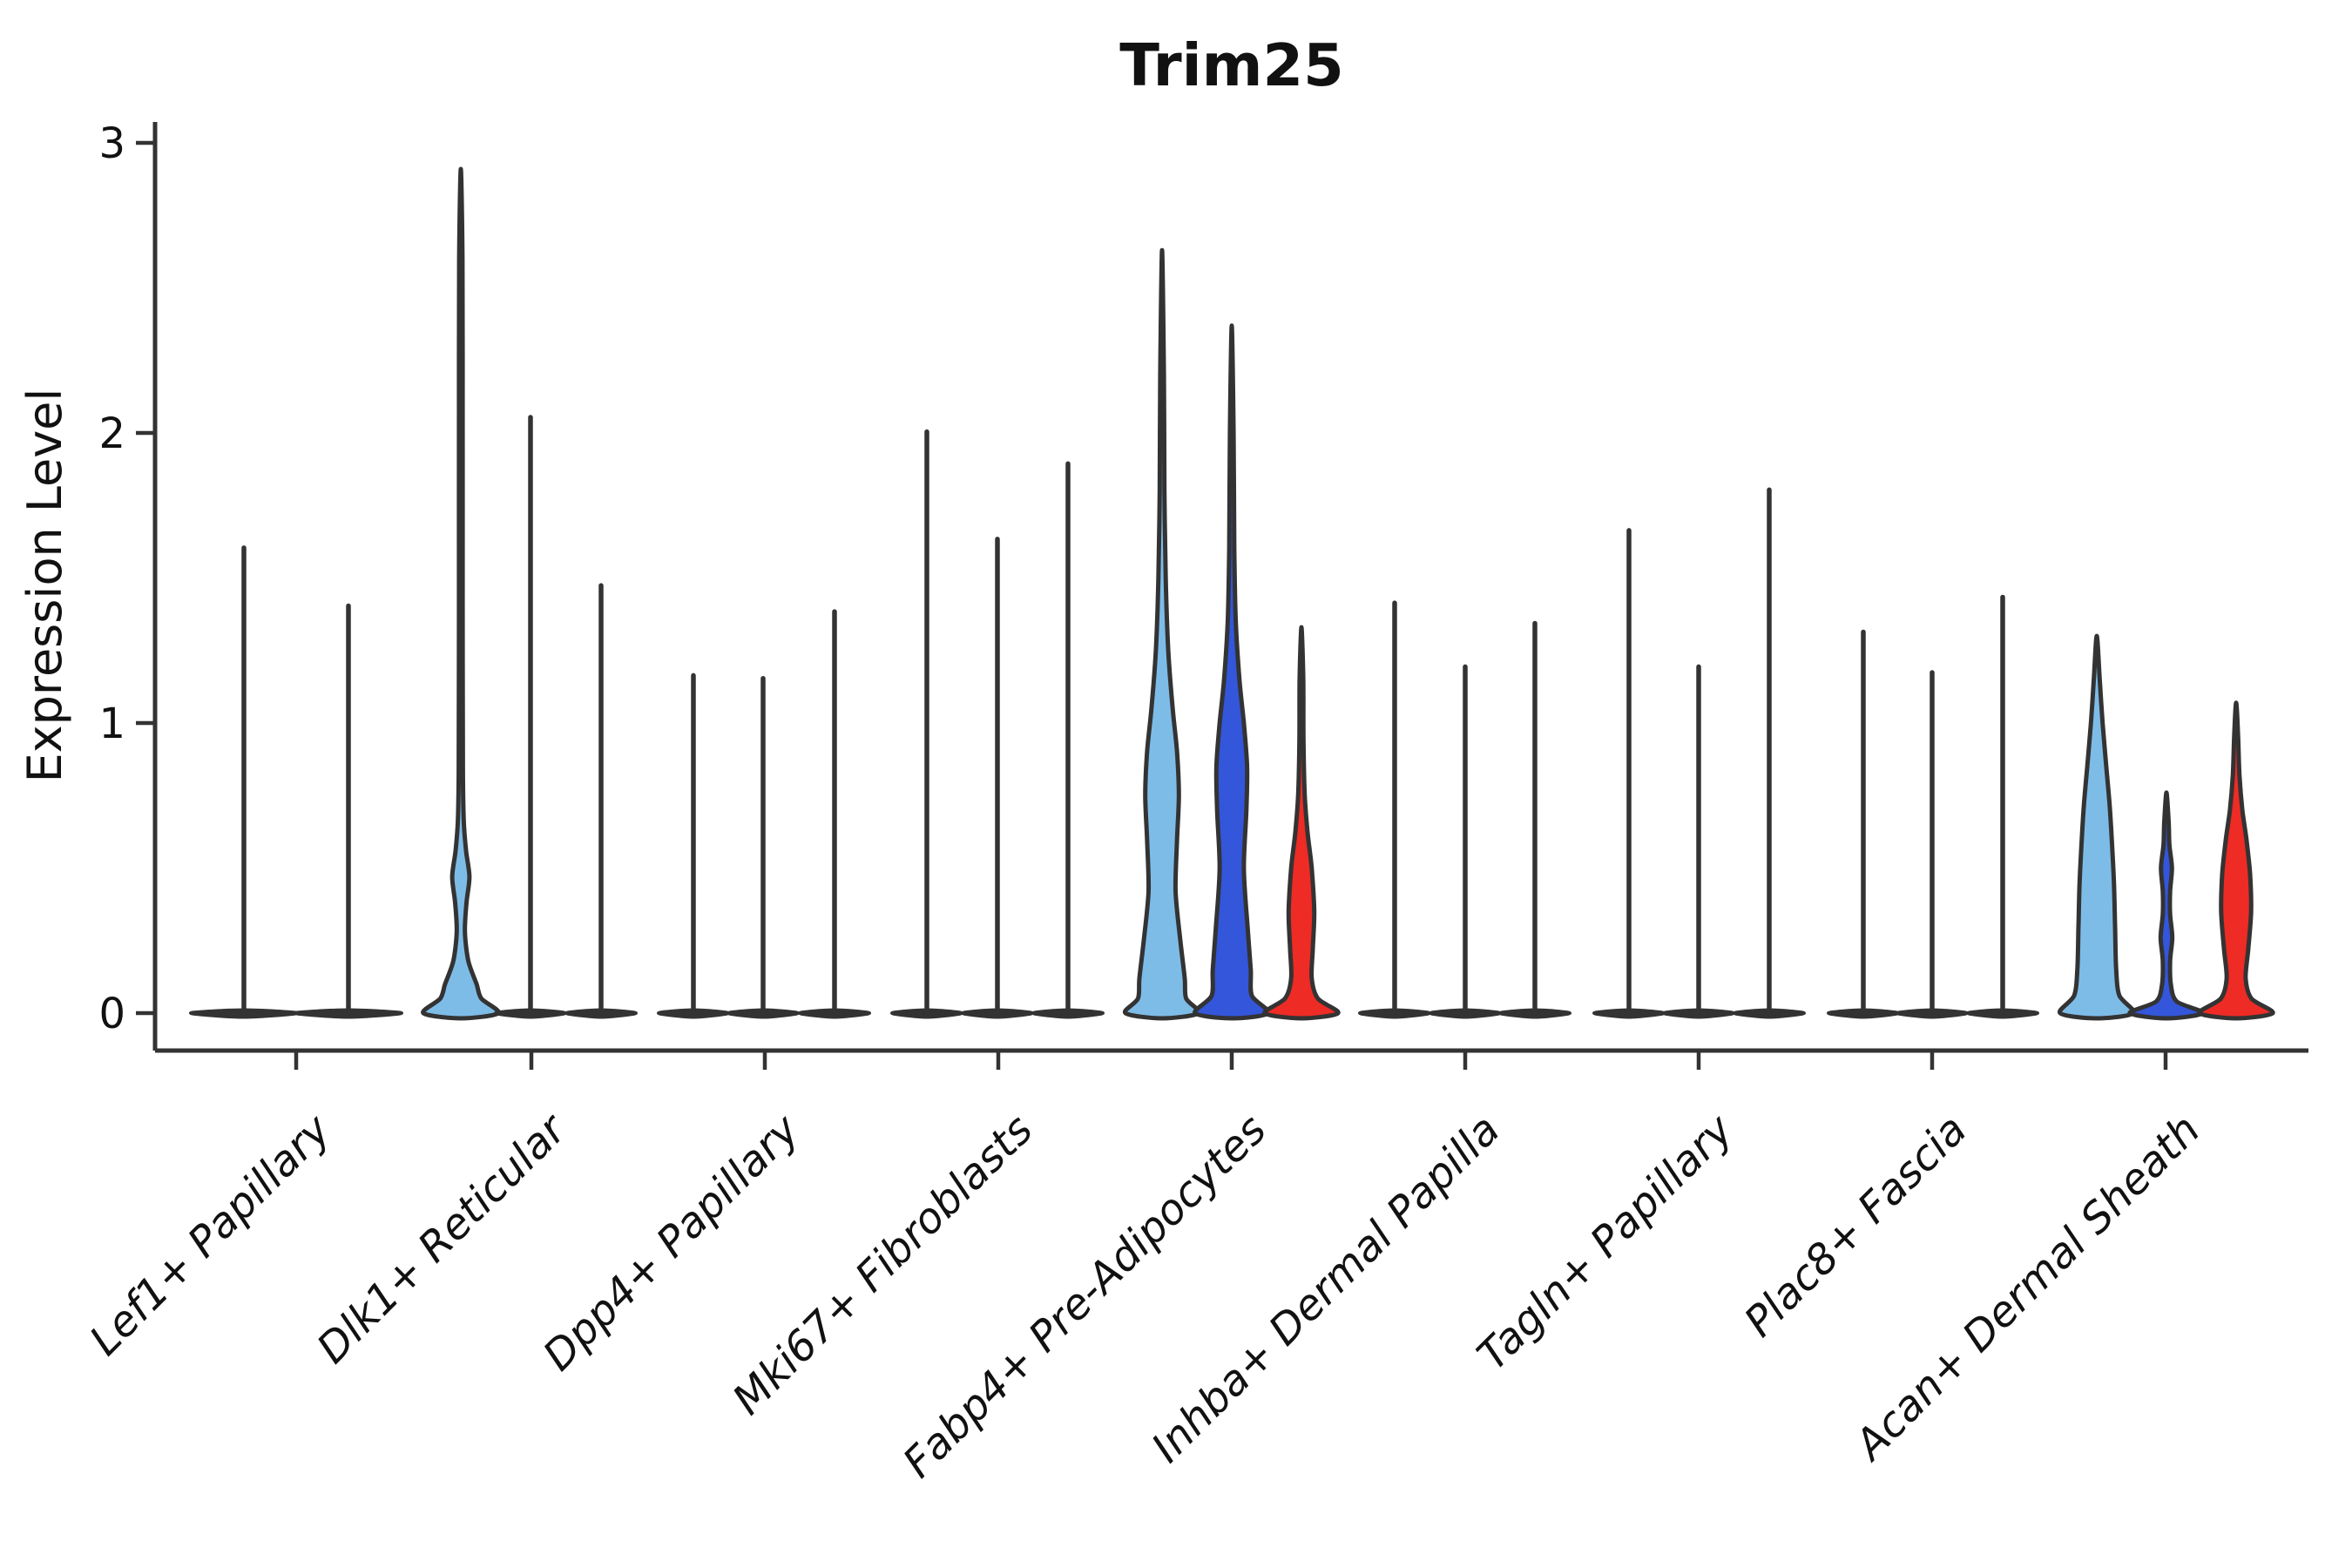  What do you see at coordinates (111, 433) in the screenshot?
I see `y-tick-label: 2` at bounding box center [111, 433].